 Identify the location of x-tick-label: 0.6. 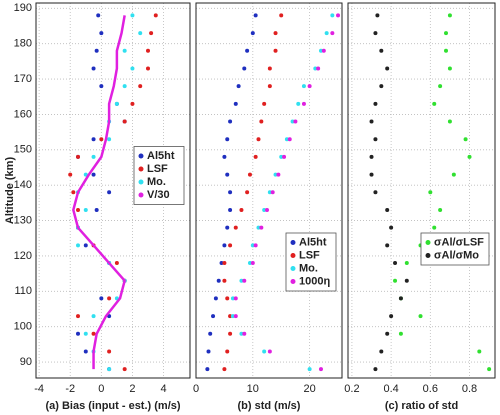
(430, 389).